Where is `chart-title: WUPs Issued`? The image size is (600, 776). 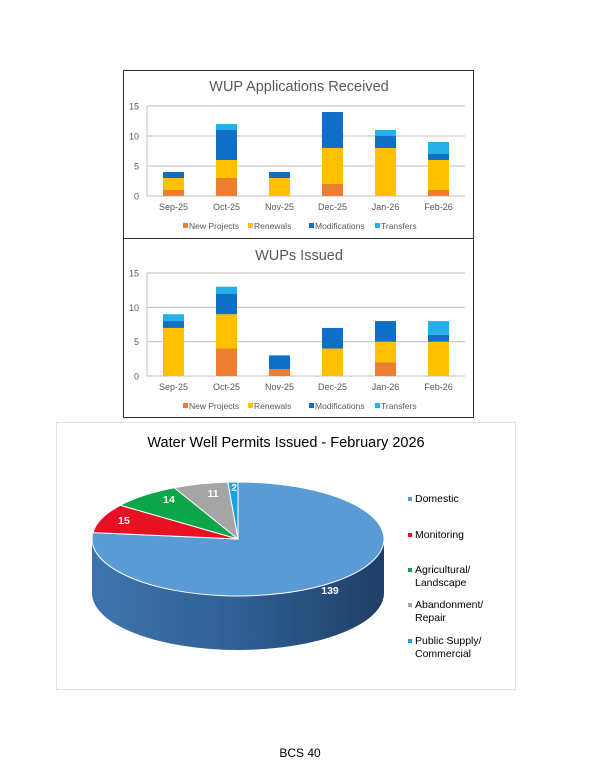 chart-title: WUPs Issued is located at coordinates (299, 256).